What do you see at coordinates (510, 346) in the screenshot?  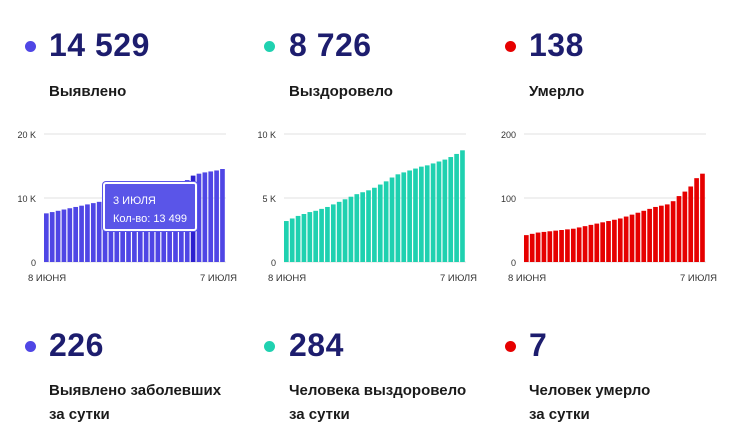 I see `stat-dot-daily-deaths` at bounding box center [510, 346].